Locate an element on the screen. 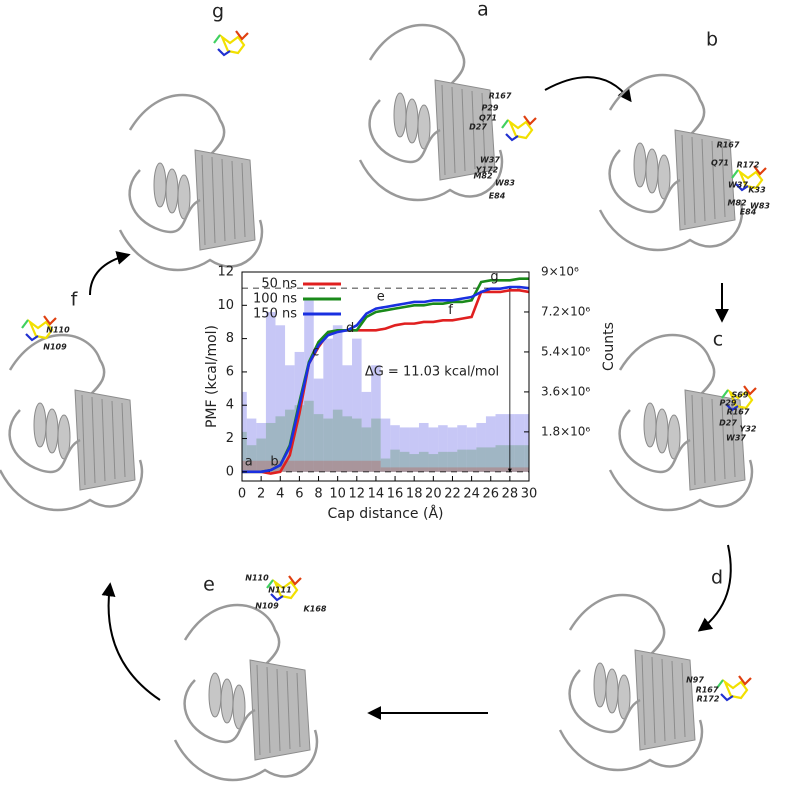 The width and height of the screenshot is (789, 792). residue-label: N109 is located at coordinates (267, 606).